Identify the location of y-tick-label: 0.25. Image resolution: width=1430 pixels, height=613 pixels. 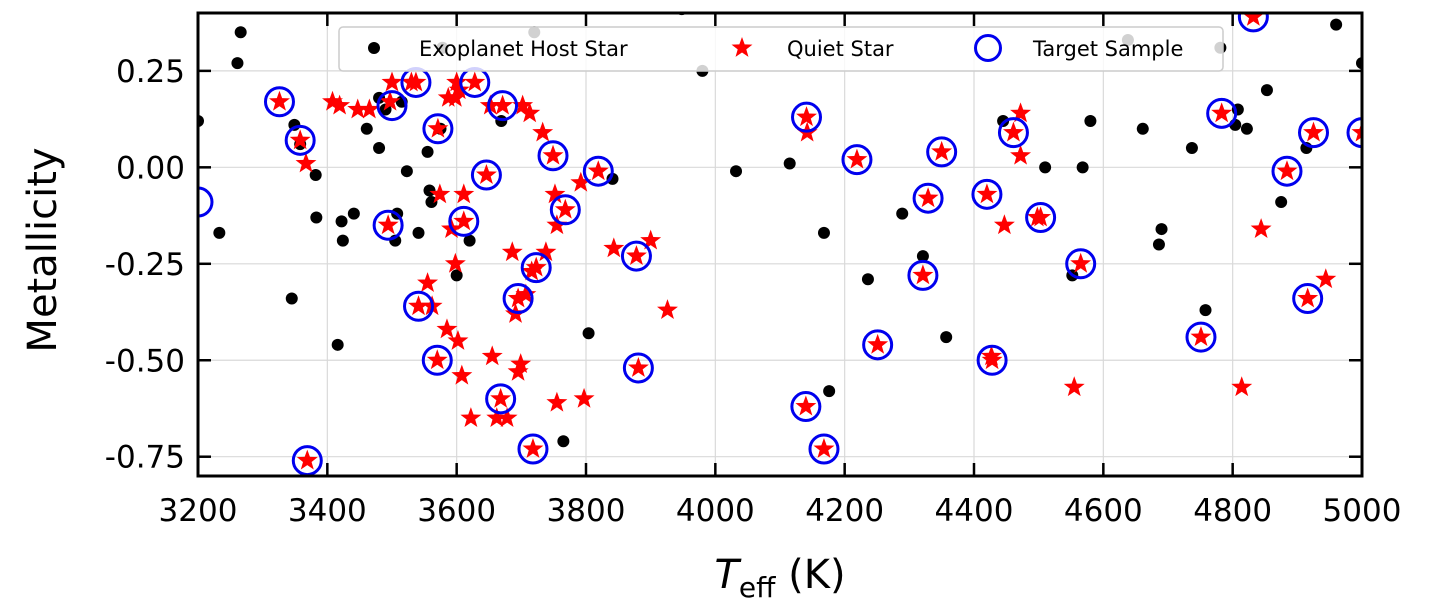
(150, 72).